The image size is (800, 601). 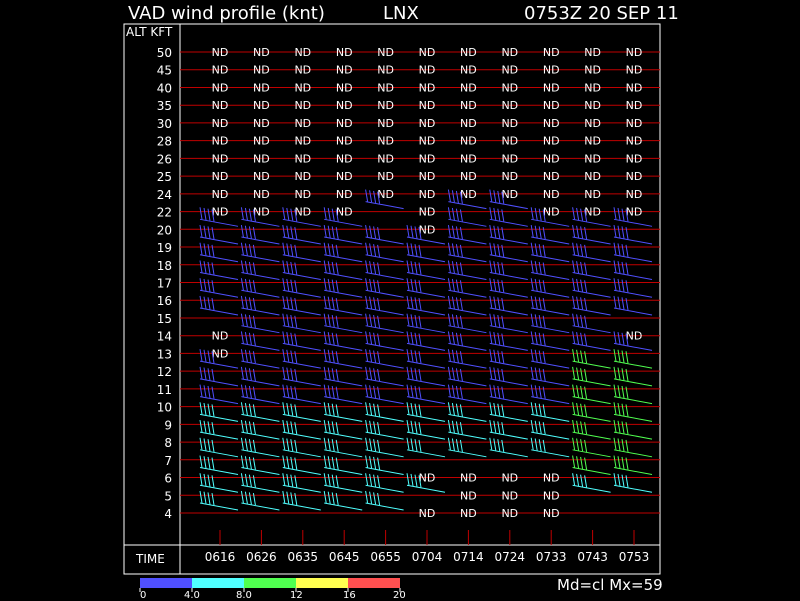 I want to click on nd-0714-5: ND, so click(x=468, y=495).